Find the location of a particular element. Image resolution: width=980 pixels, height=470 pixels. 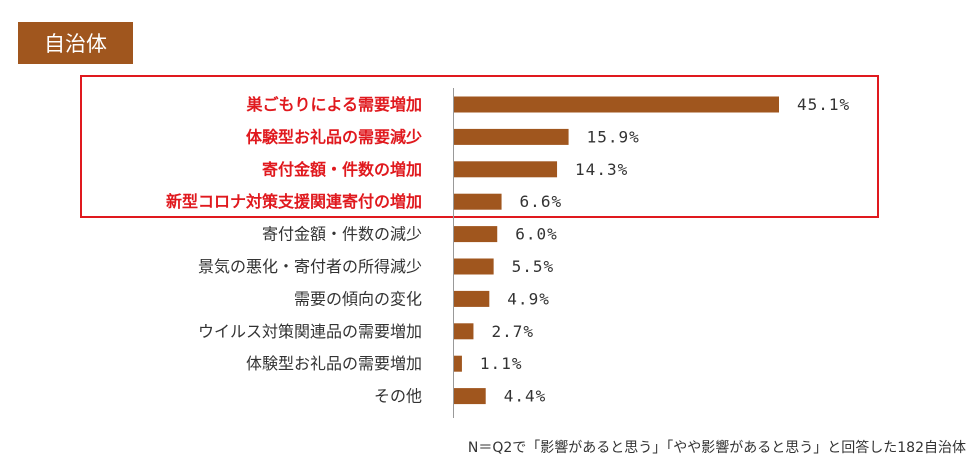

value-label: 1.1% is located at coordinates (501, 363).